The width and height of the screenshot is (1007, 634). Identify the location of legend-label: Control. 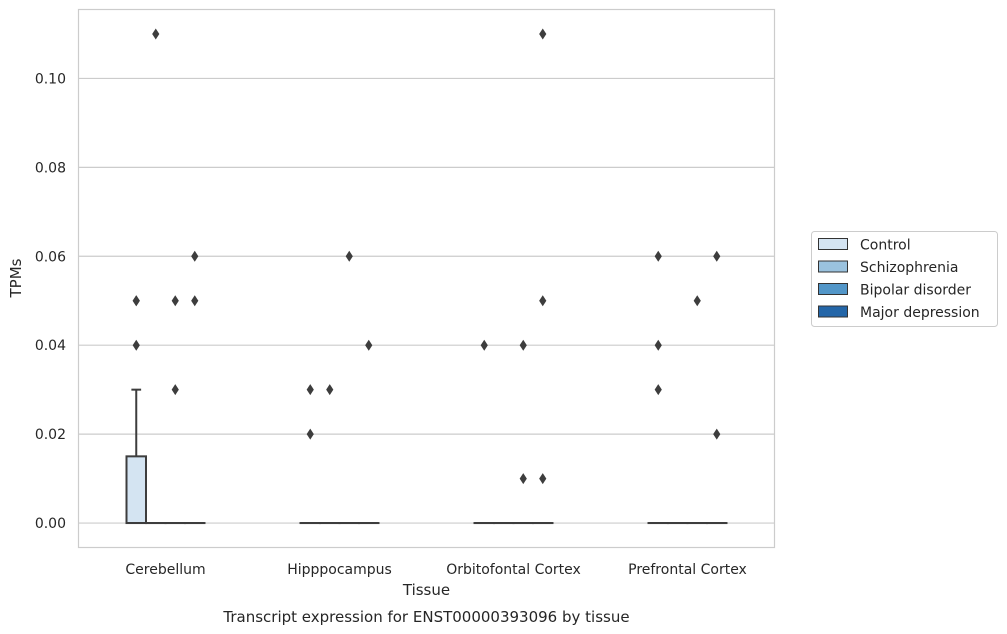
(885, 246).